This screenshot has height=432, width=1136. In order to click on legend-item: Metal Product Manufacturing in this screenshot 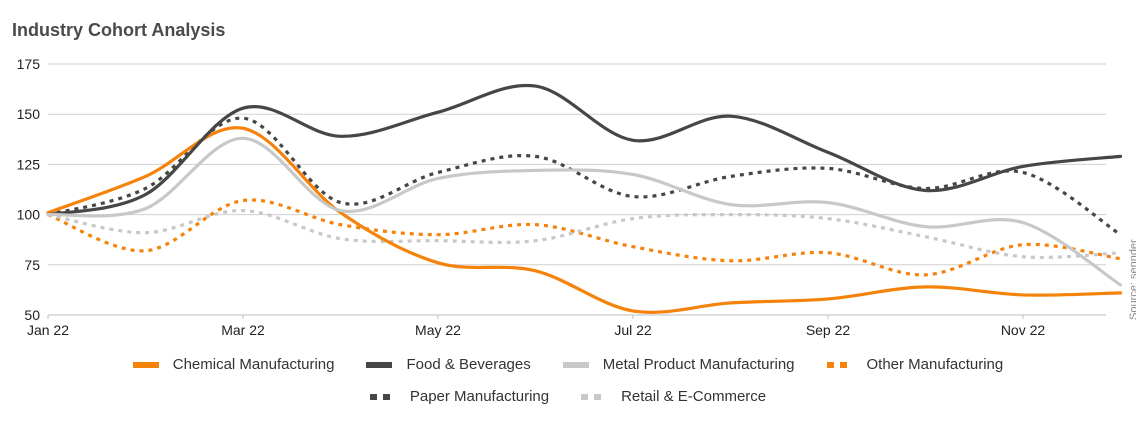, I will do `click(678, 364)`.